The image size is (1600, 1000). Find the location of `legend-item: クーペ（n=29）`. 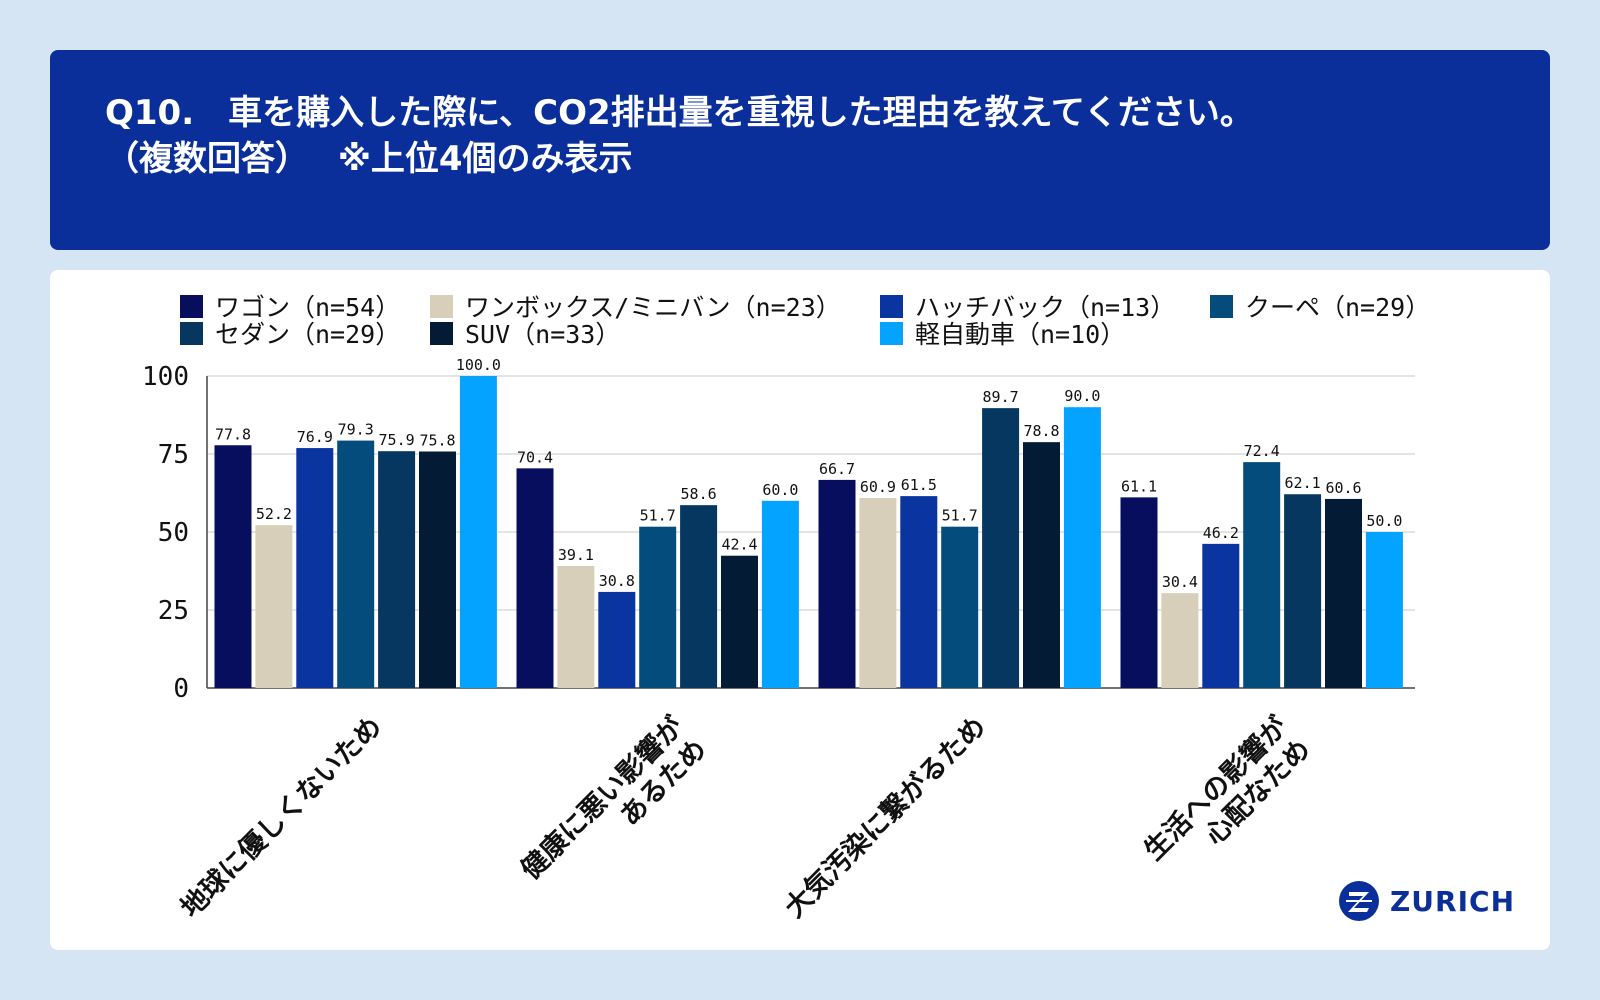

legend-item: クーペ（n=29） is located at coordinates (1320, 306).